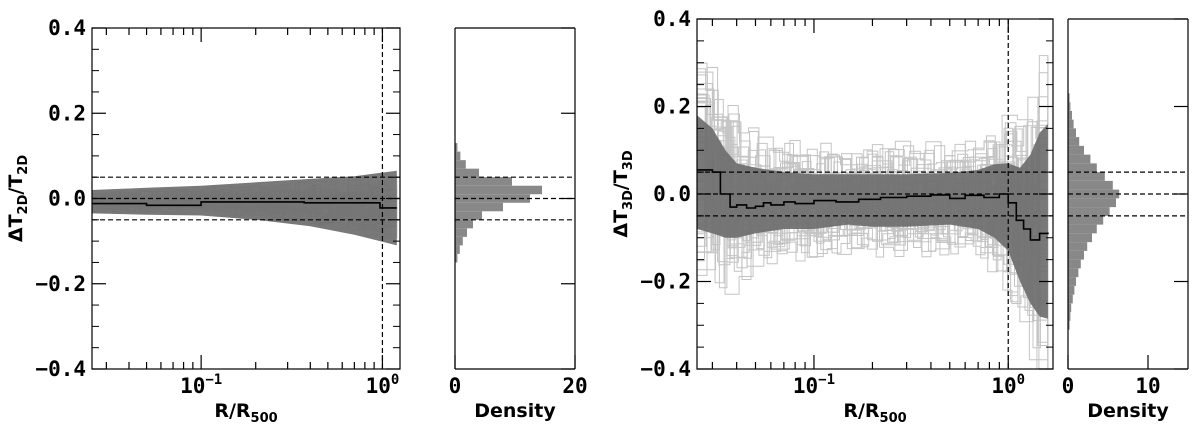 The image size is (1200, 430). I want to click on main-plot-area, so click(245, 208).